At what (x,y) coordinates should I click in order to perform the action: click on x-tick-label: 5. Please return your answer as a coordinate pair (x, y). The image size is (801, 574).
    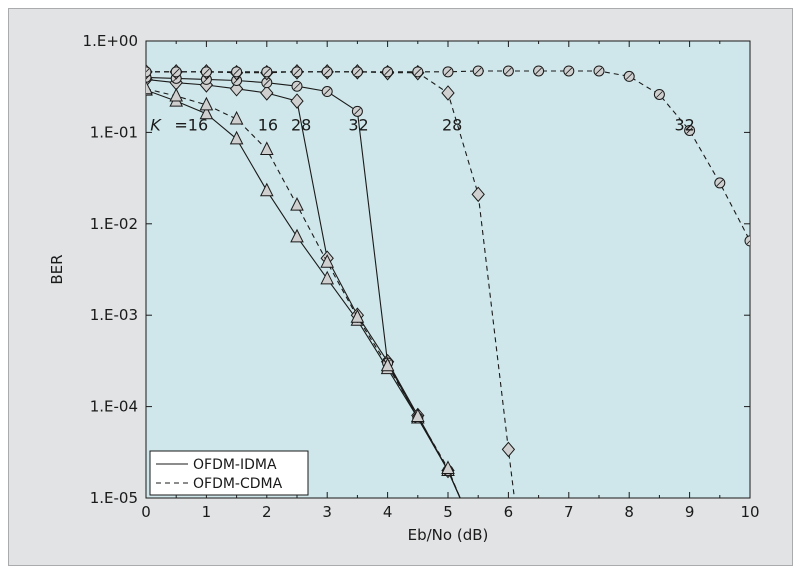
    Looking at the image, I should click on (448, 512).